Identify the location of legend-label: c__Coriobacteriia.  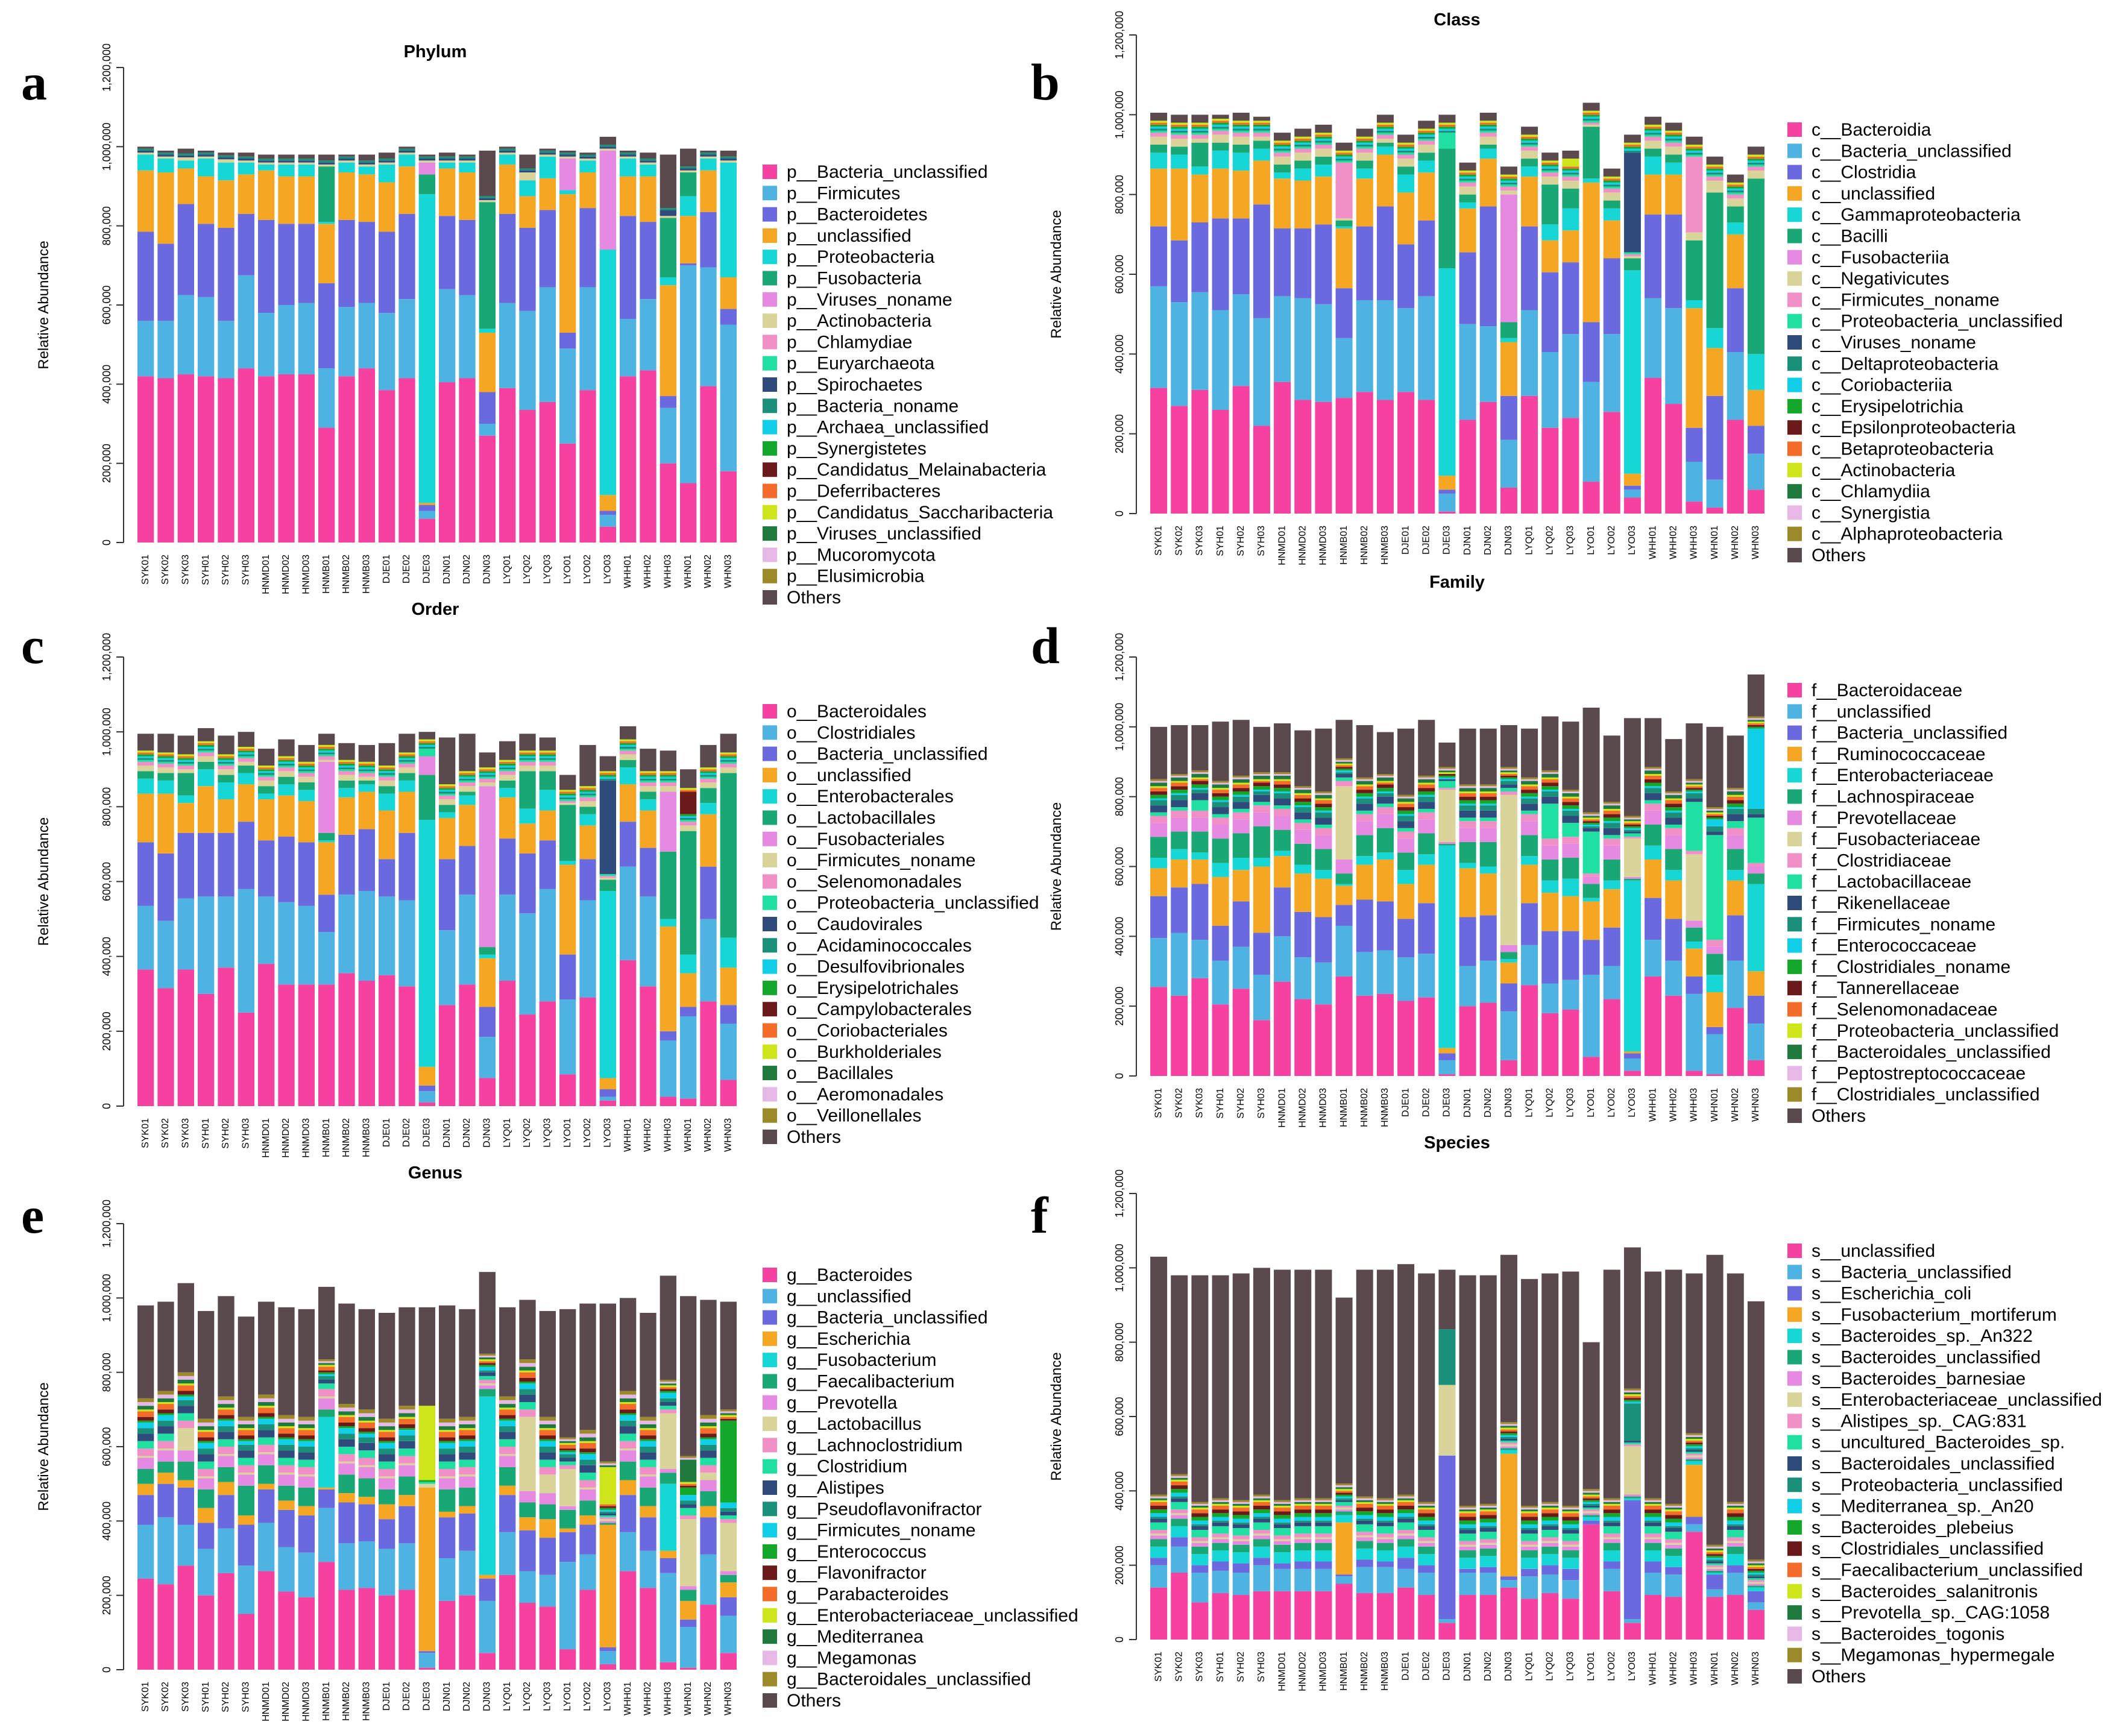
(1882, 385).